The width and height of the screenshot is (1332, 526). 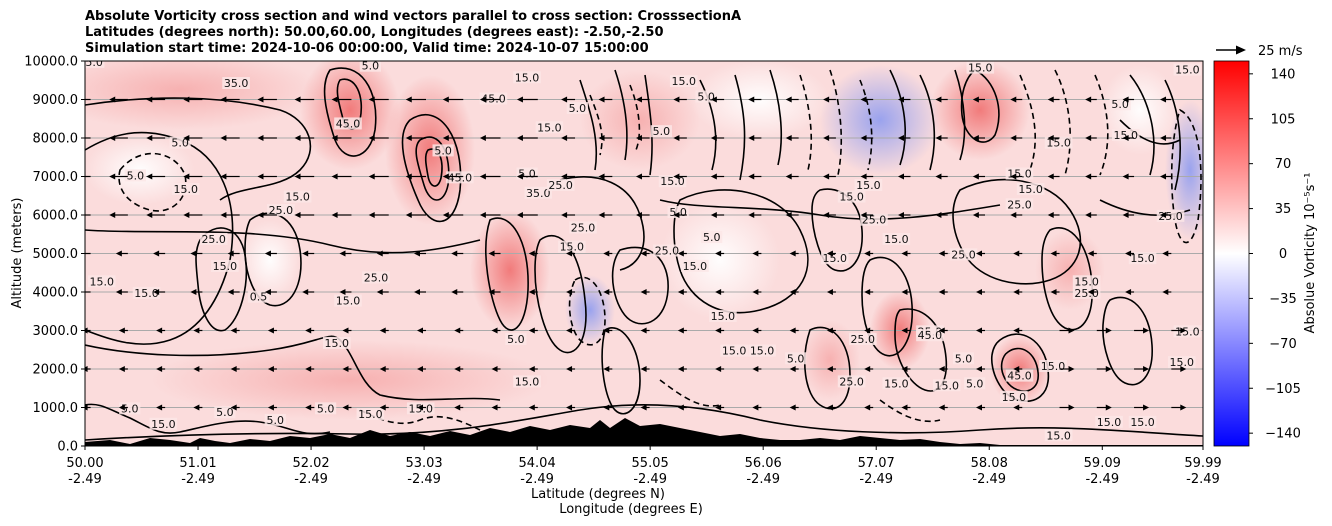 I want to click on y-tick-label: 3000.0, so click(x=56, y=331).